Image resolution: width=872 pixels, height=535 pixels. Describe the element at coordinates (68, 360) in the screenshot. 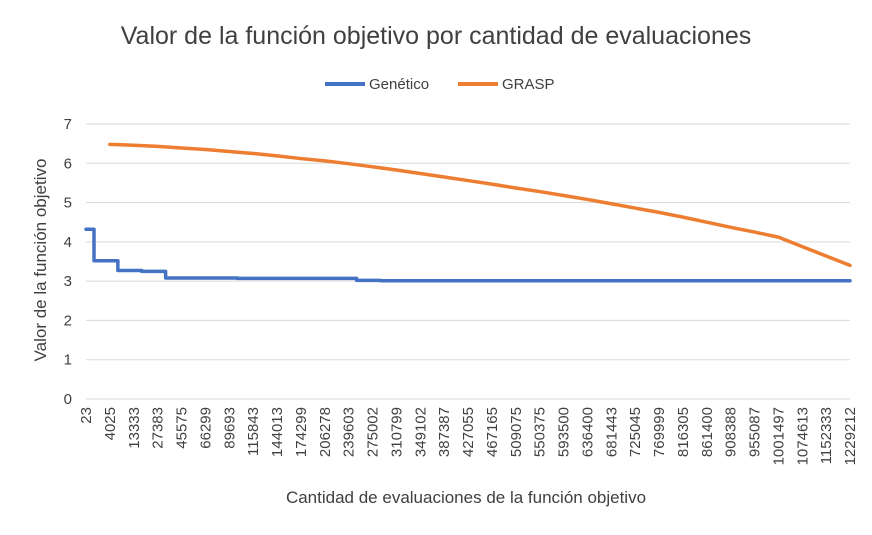

I see `y-tick-label: 1` at that location.